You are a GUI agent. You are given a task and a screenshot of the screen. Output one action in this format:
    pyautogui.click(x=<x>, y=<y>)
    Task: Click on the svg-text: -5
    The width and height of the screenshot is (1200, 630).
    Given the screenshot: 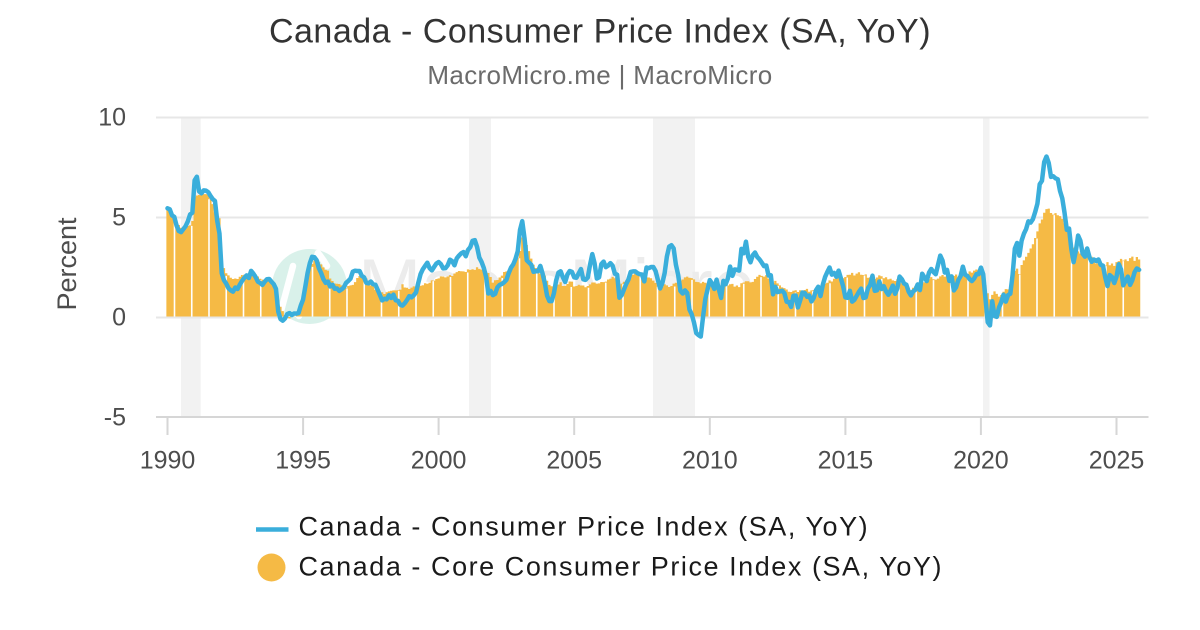 What is the action you would take?
    pyautogui.click(x=115, y=418)
    